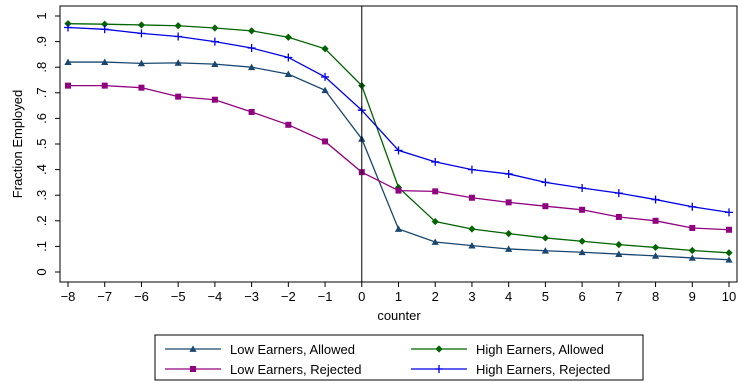 The image size is (743, 383). Describe the element at coordinates (361, 296) in the screenshot. I see `x-tick-label: 0` at that location.